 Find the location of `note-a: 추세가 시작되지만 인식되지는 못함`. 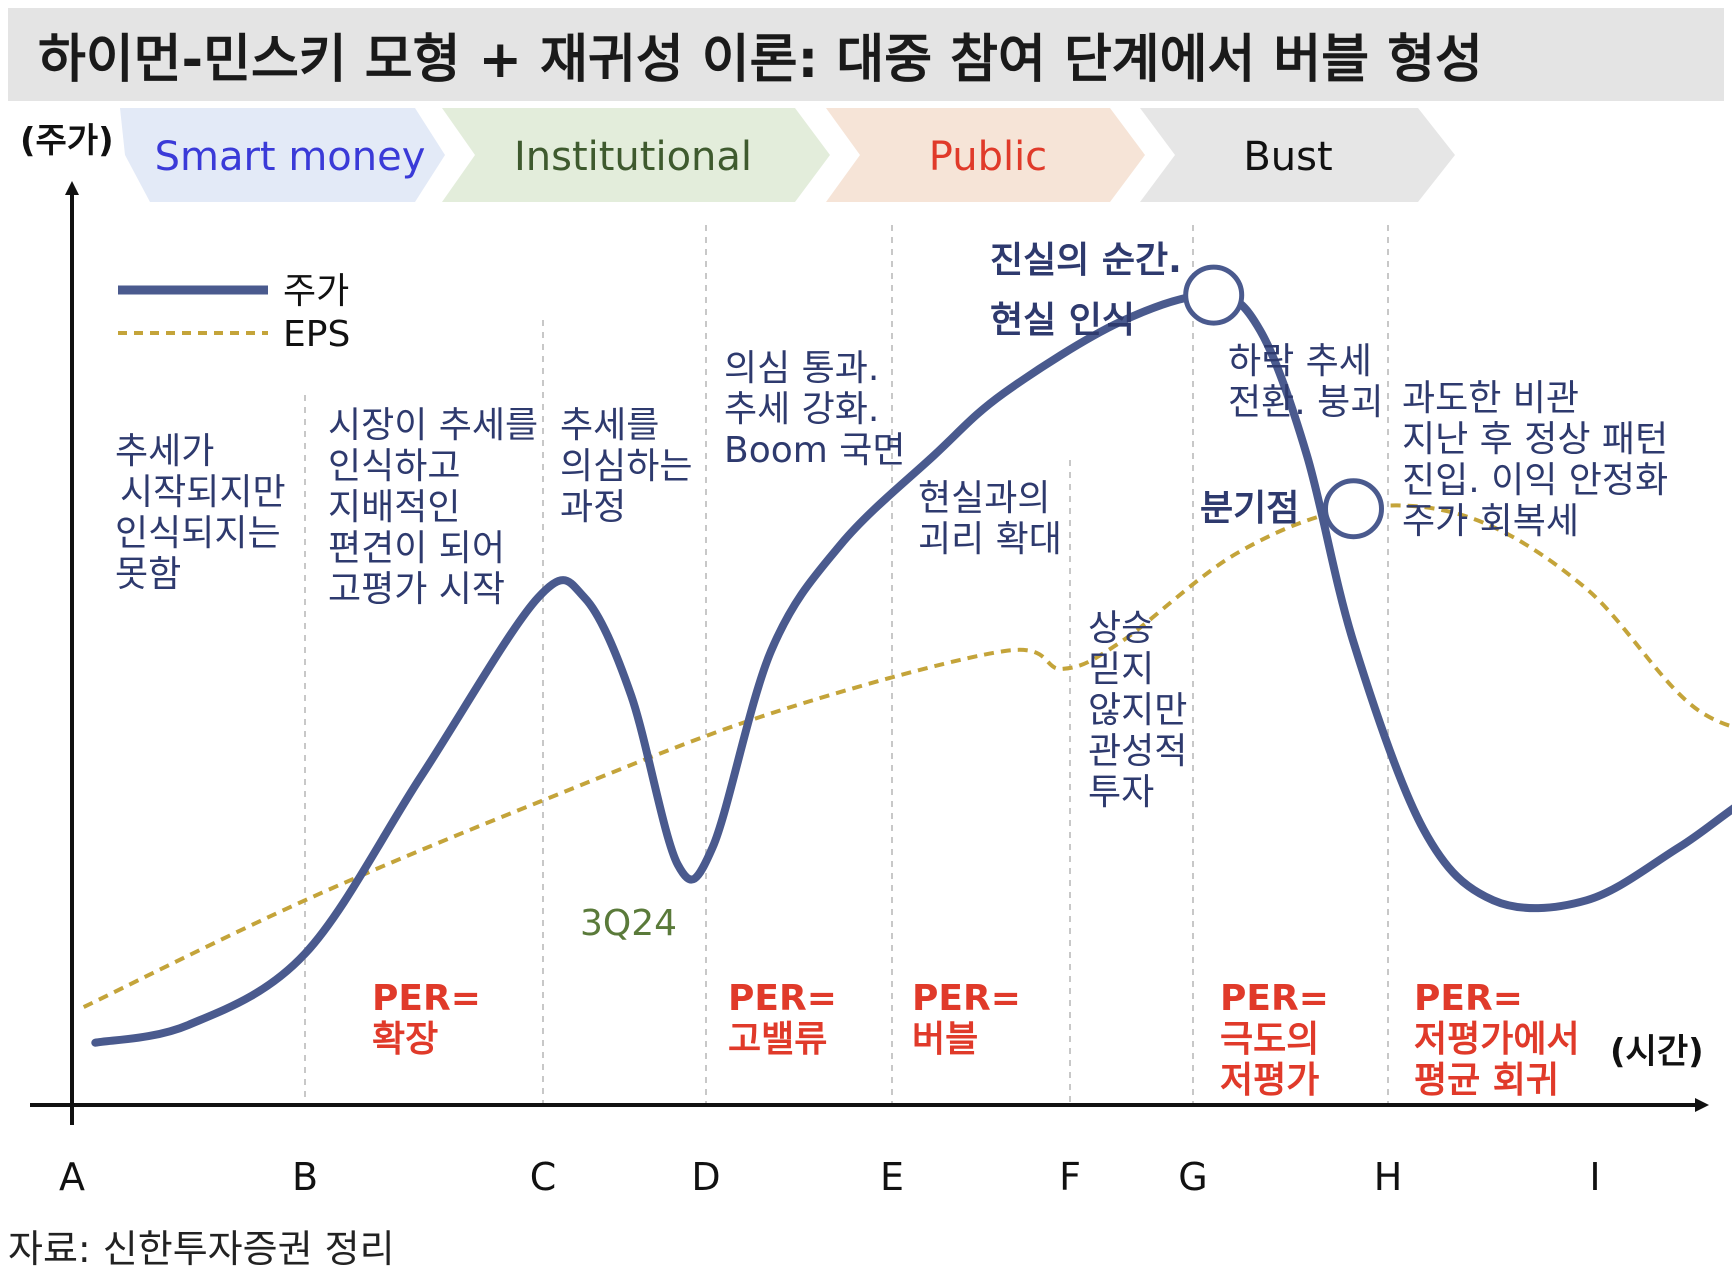

note-a: 추세가 시작되지만 인식되지는 못함 is located at coordinates (200, 513).